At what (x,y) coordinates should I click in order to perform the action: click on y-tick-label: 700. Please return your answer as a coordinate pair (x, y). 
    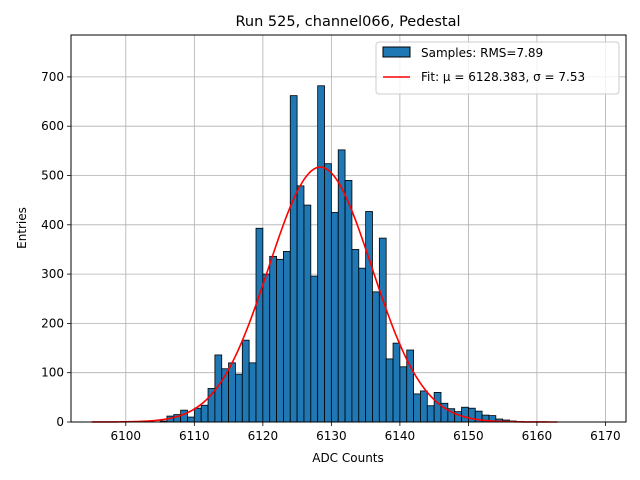
    Looking at the image, I should click on (52, 77).